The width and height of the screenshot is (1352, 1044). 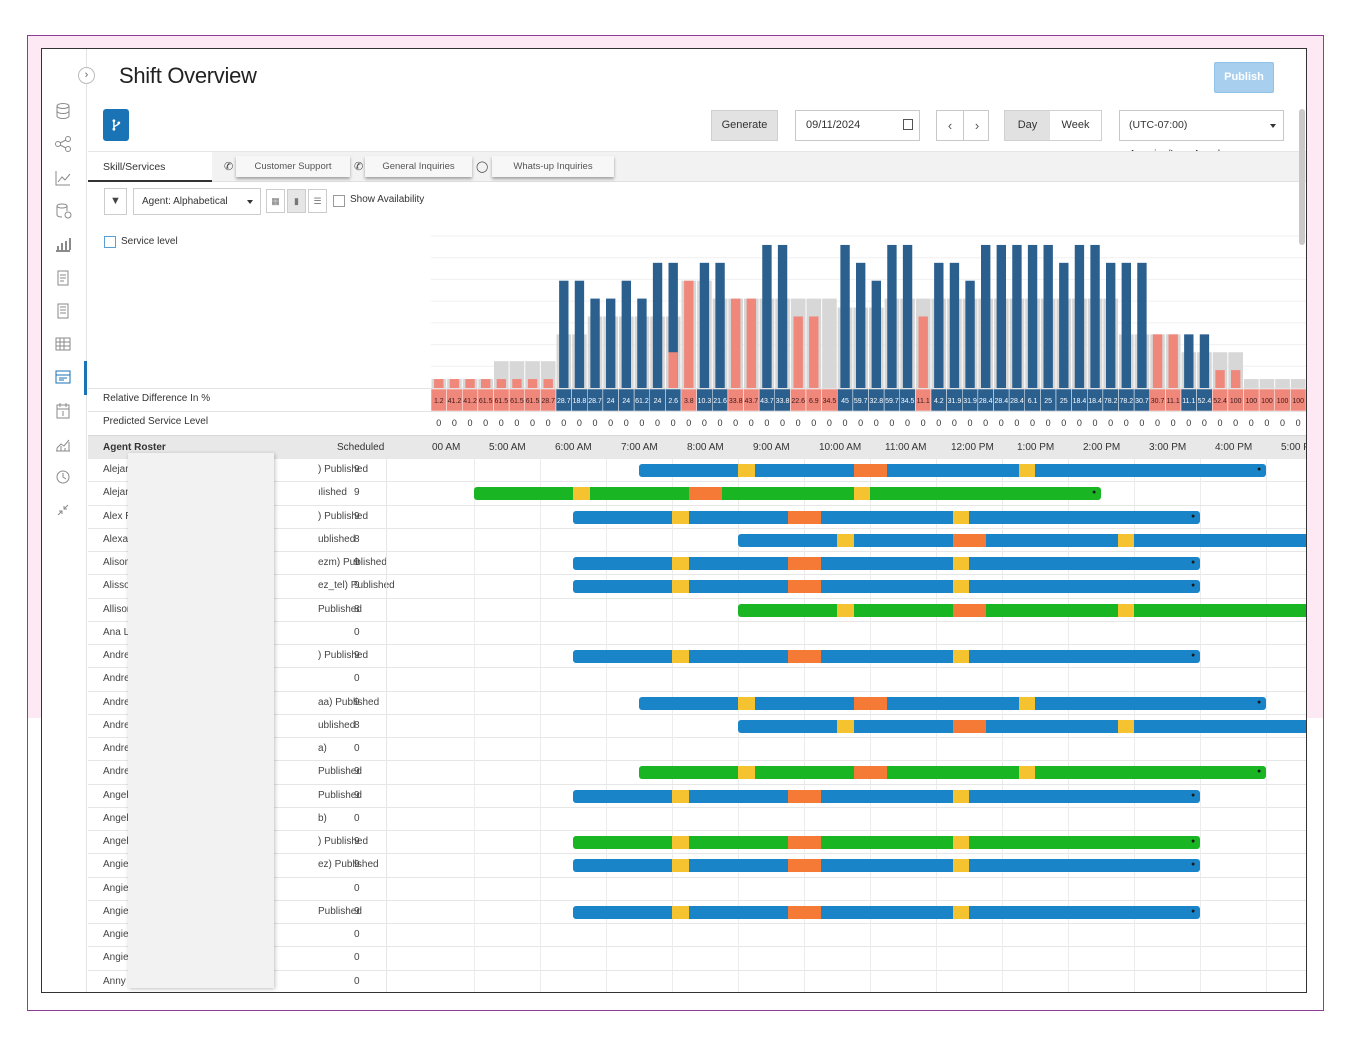 What do you see at coordinates (116, 125) in the screenshot?
I see `schedule-branch-icon` at bounding box center [116, 125].